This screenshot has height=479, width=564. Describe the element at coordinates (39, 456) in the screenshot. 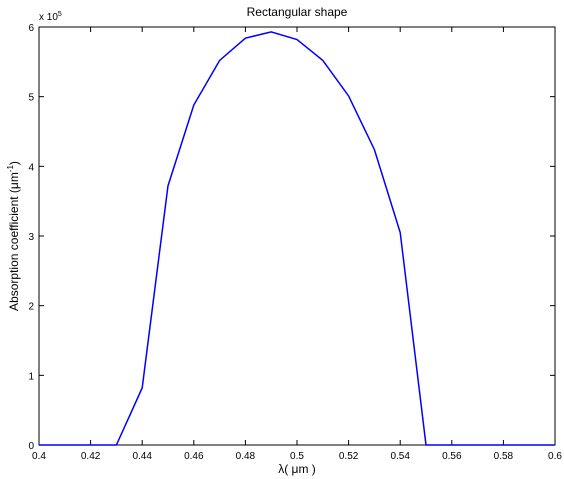

I see `x-tick-label: 0.4` at that location.